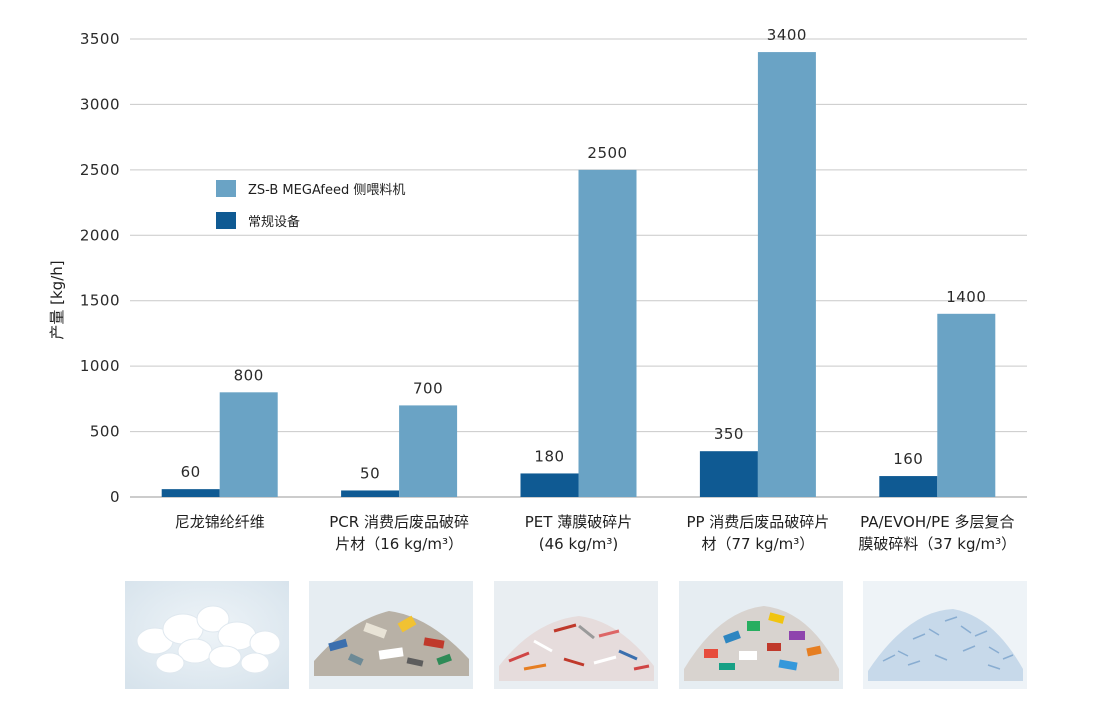 The image size is (1120, 727). I want to click on pp-flakes-photo, so click(761, 635).